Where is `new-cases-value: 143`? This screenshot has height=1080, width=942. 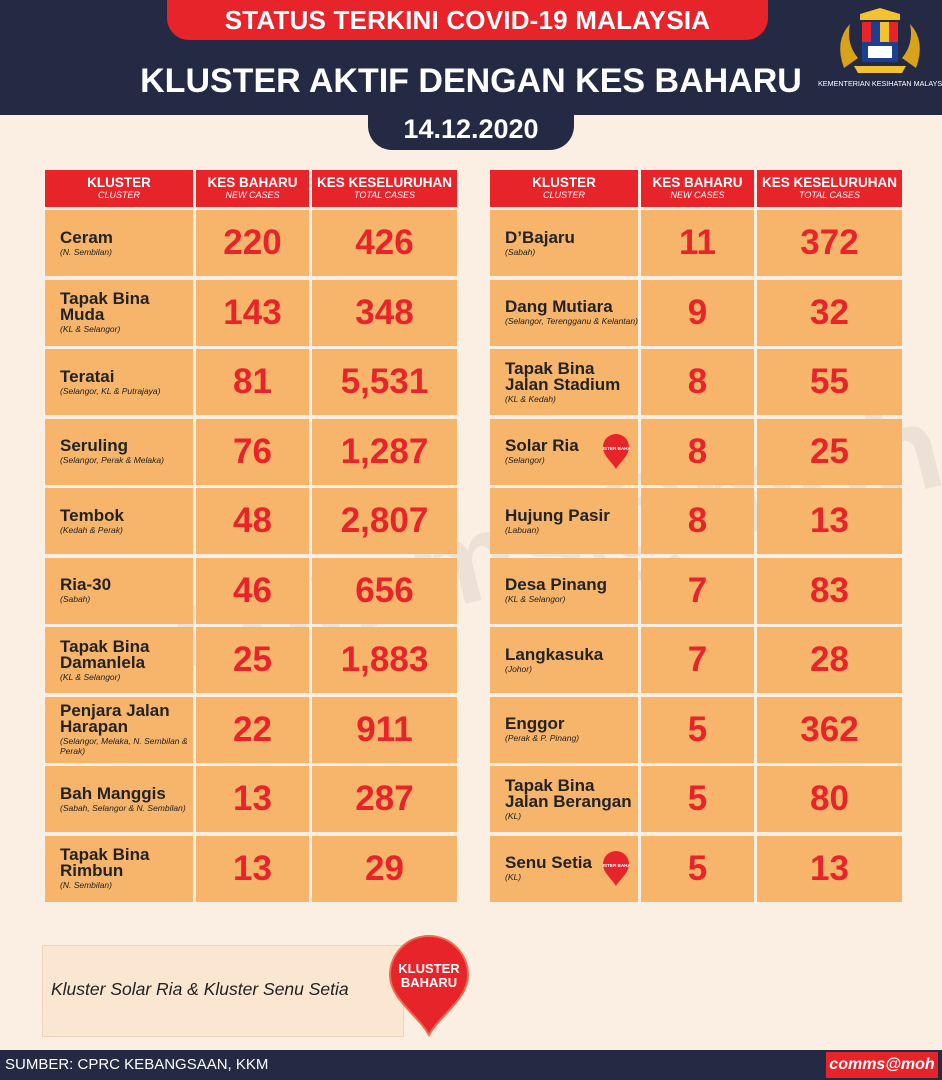 new-cases-value: 143 is located at coordinates (252, 312).